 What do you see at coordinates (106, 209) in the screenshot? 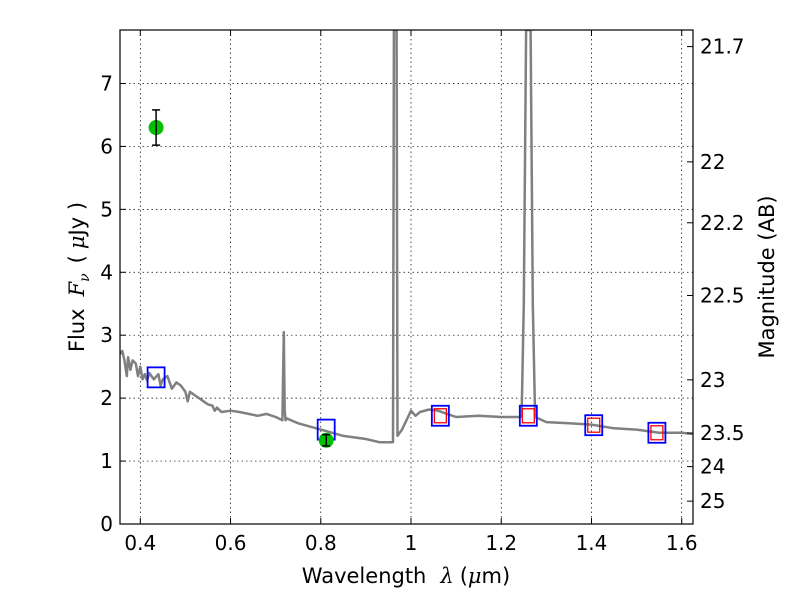
I see `y-tick-label: 5` at bounding box center [106, 209].